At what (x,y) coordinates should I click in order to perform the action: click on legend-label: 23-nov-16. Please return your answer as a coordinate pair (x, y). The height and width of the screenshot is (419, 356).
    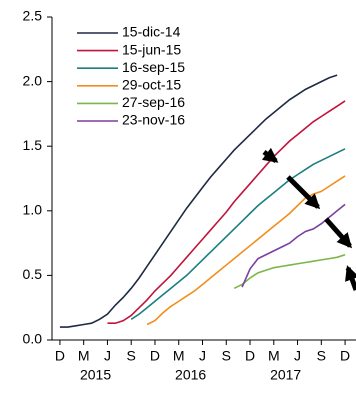
    Looking at the image, I should click on (153, 120).